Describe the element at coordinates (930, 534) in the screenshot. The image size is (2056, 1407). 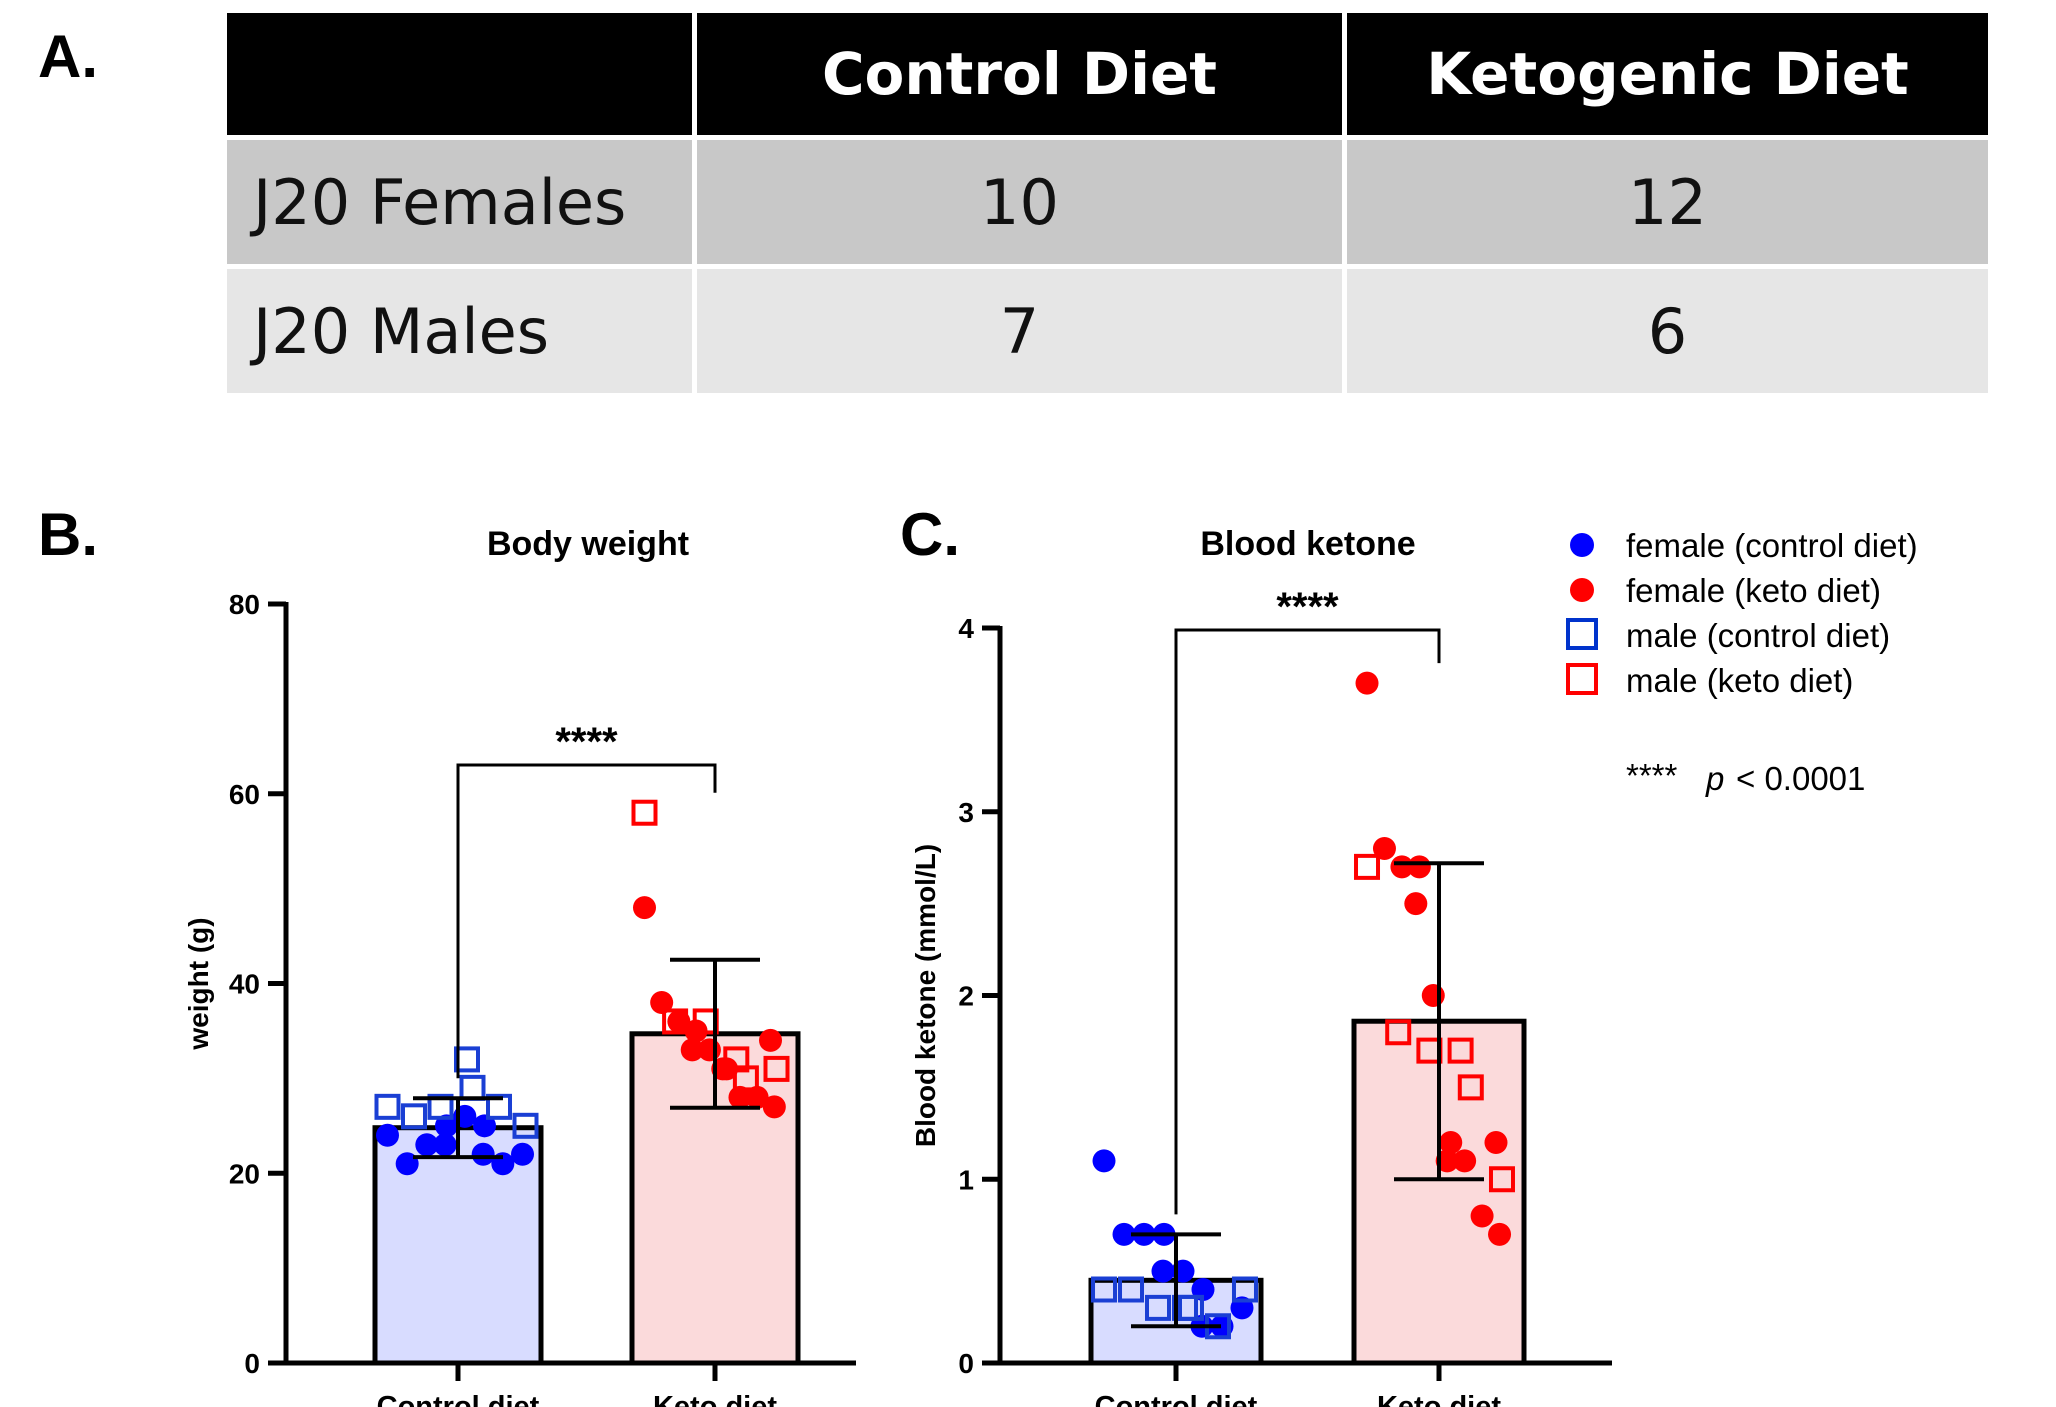
I see `panel-label-c: C.` at that location.